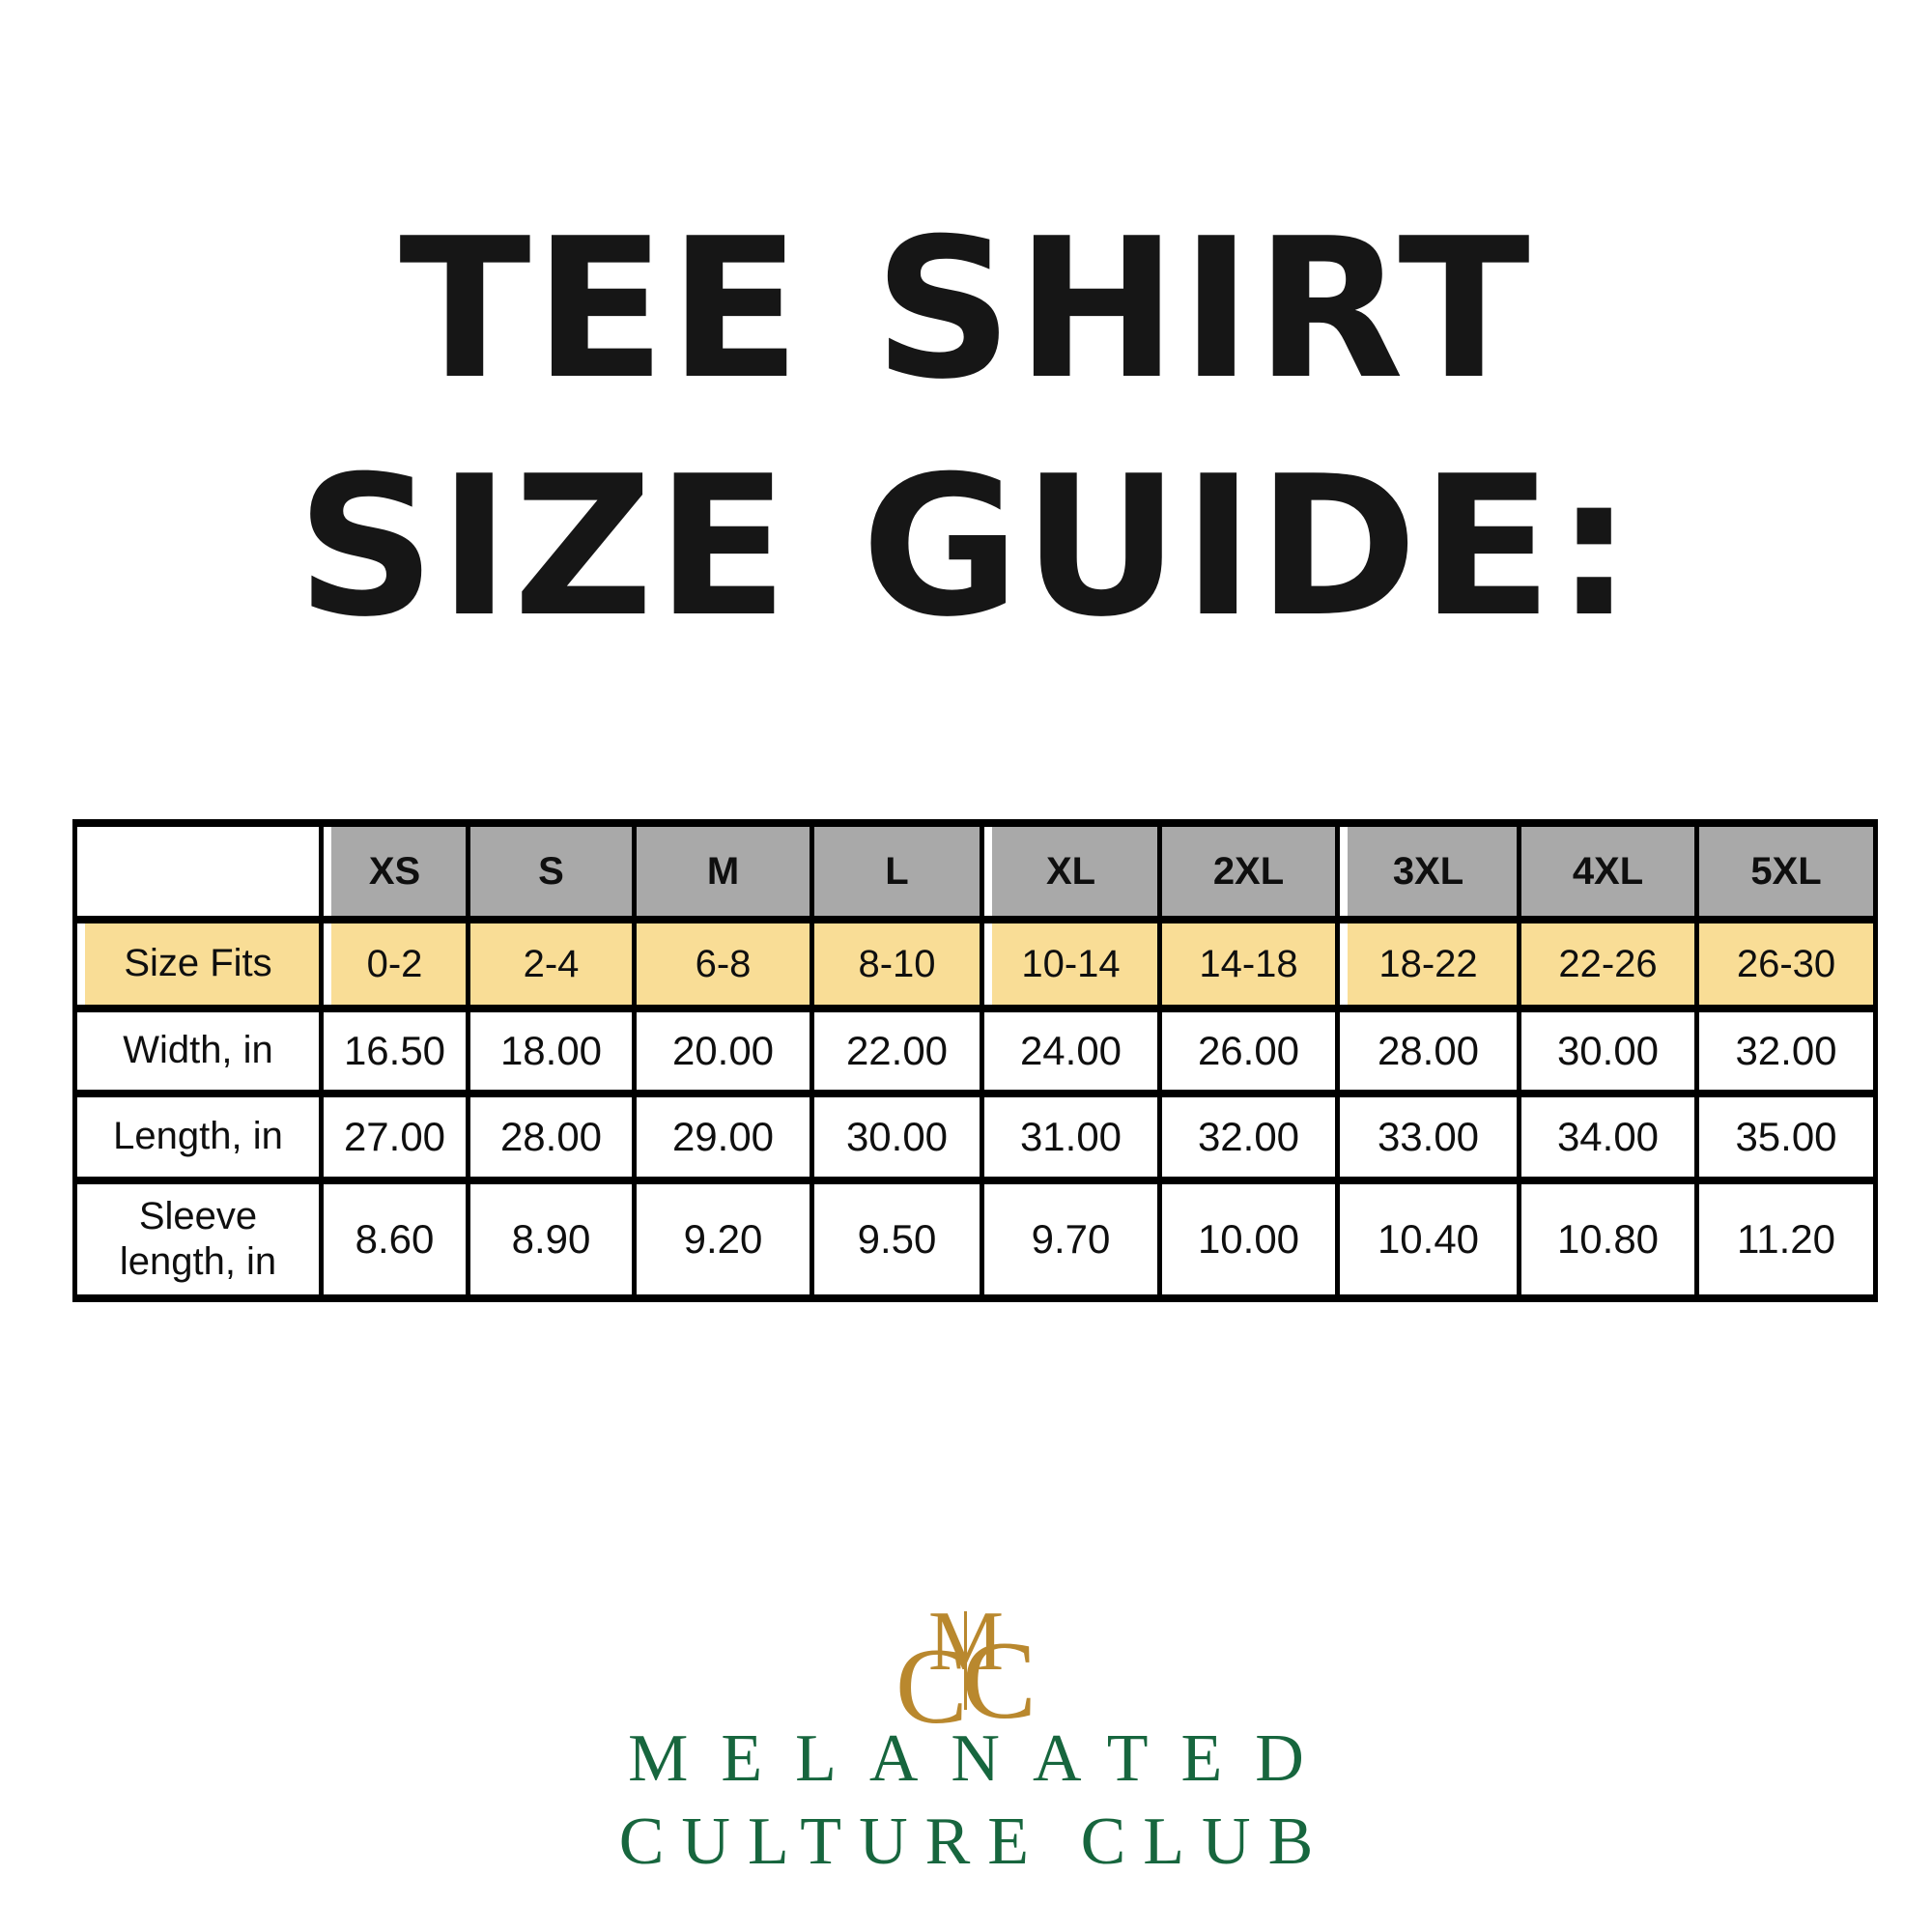 This screenshot has height=1932, width=1932. Describe the element at coordinates (1786, 964) in the screenshot. I see `size-fits-value: 26-30` at that location.